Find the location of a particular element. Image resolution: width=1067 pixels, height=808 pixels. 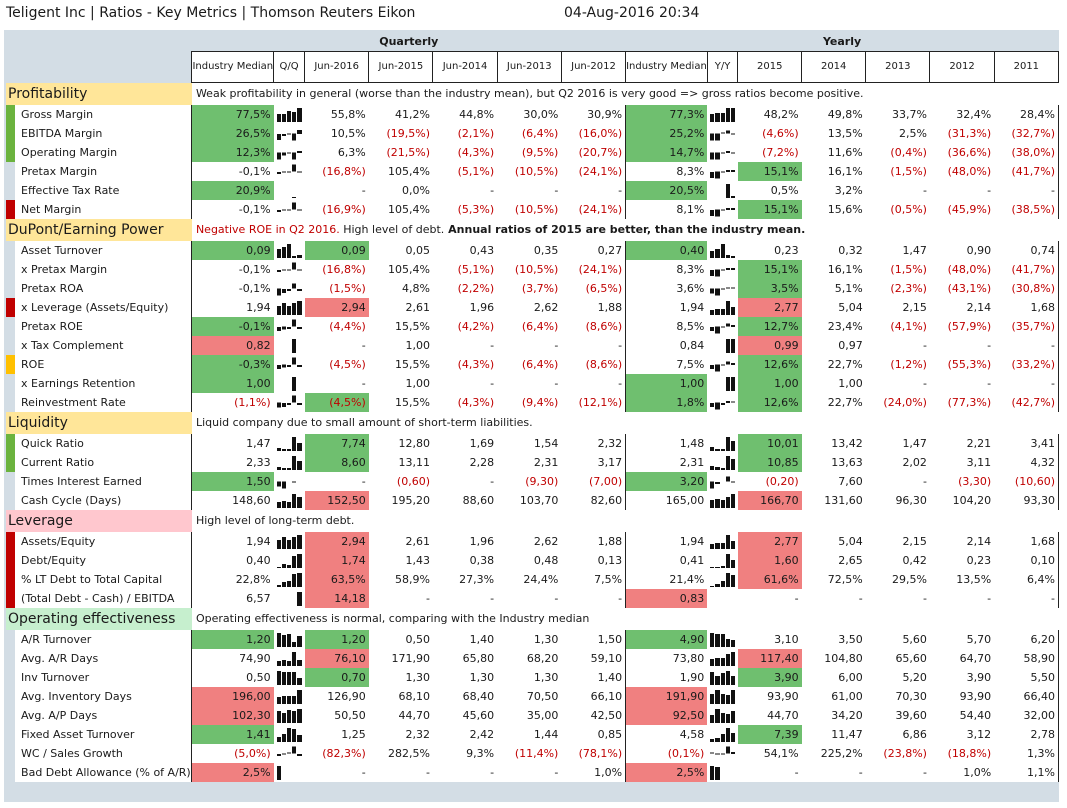

metric-value: (5,0%) is located at coordinates (232, 753).